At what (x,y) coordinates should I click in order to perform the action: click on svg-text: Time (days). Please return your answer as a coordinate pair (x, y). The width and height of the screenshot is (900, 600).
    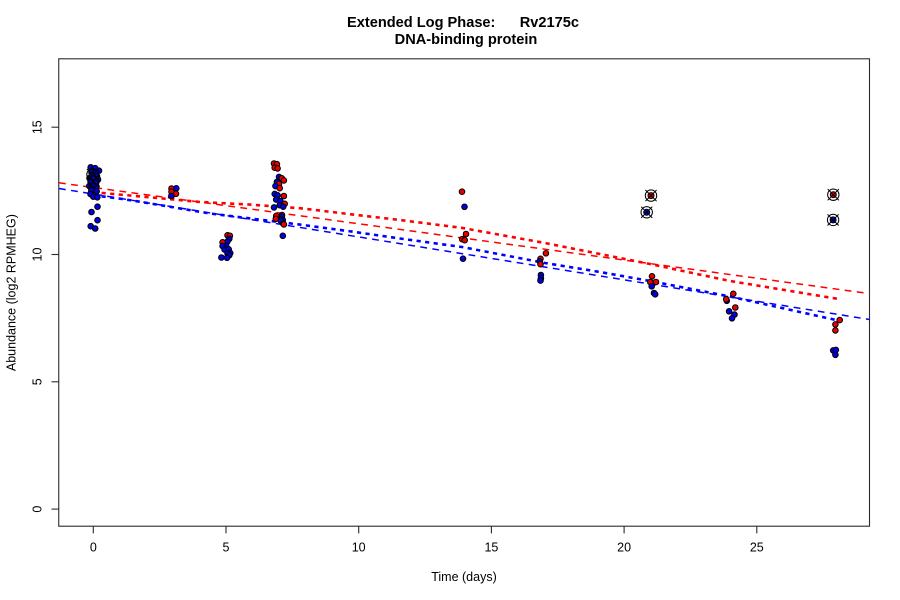
    Looking at the image, I should click on (464, 577).